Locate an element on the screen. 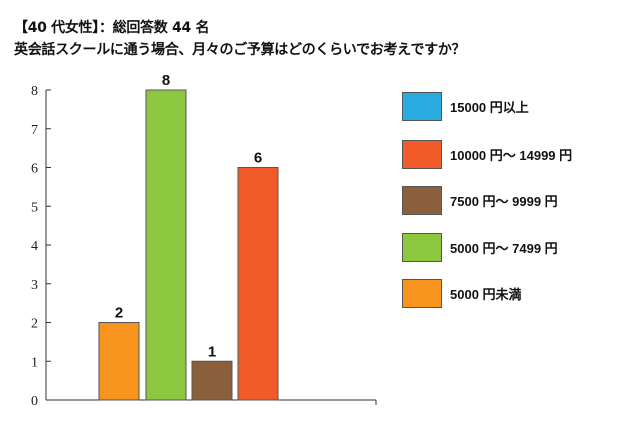 Image resolution: width=622 pixels, height=424 pixels. legend-item: 5000 円〜 7499 円 is located at coordinates (480, 247).